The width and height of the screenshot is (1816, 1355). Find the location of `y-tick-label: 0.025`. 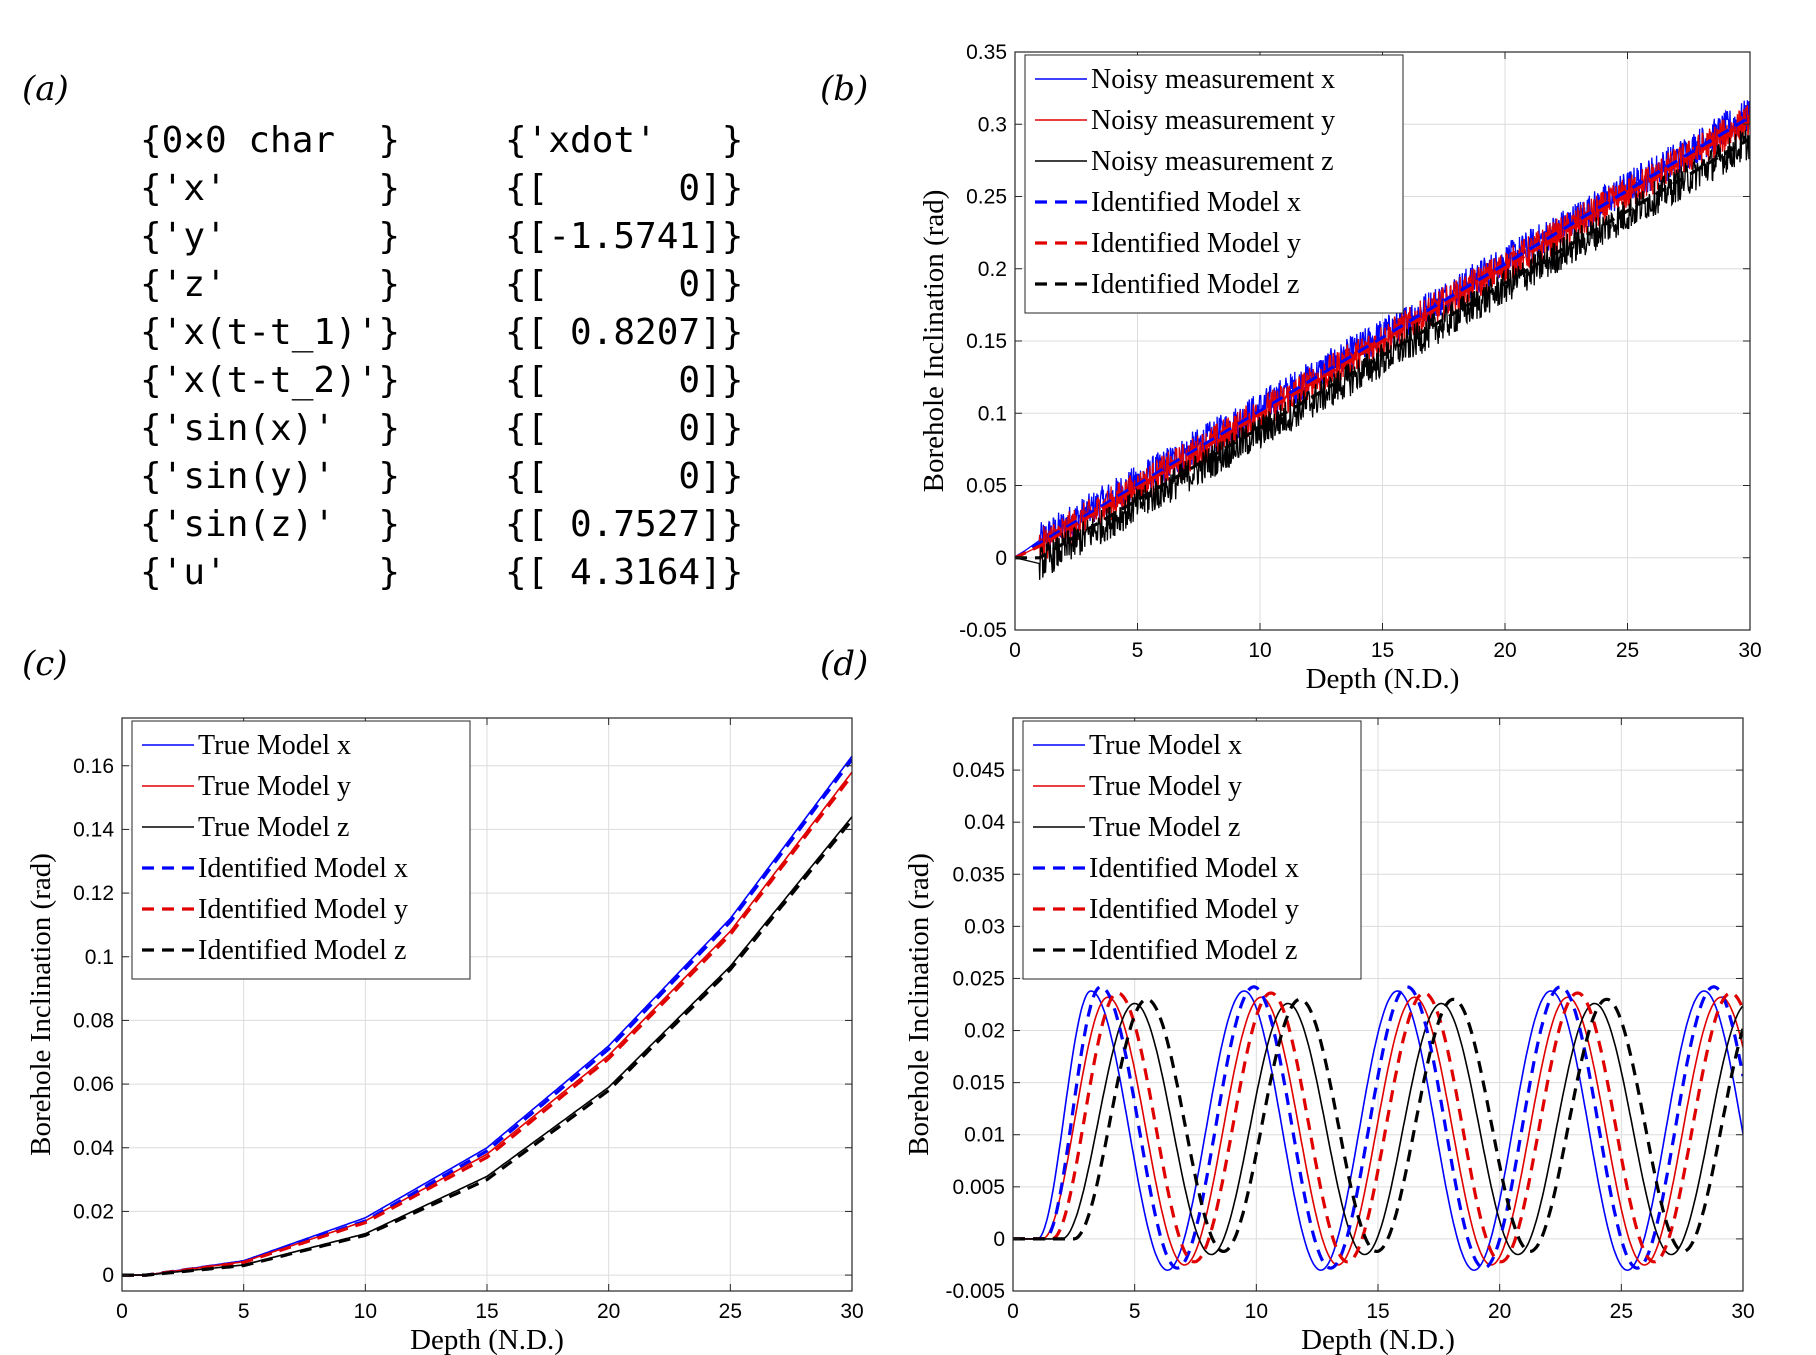

y-tick-label: 0.025 is located at coordinates (978, 978).